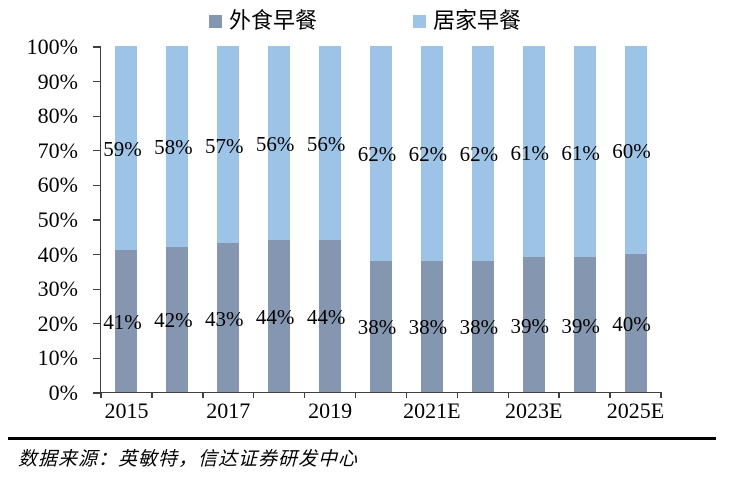  What do you see at coordinates (533, 410) in the screenshot?
I see `x-axis-tick-label: 2023E` at bounding box center [533, 410].